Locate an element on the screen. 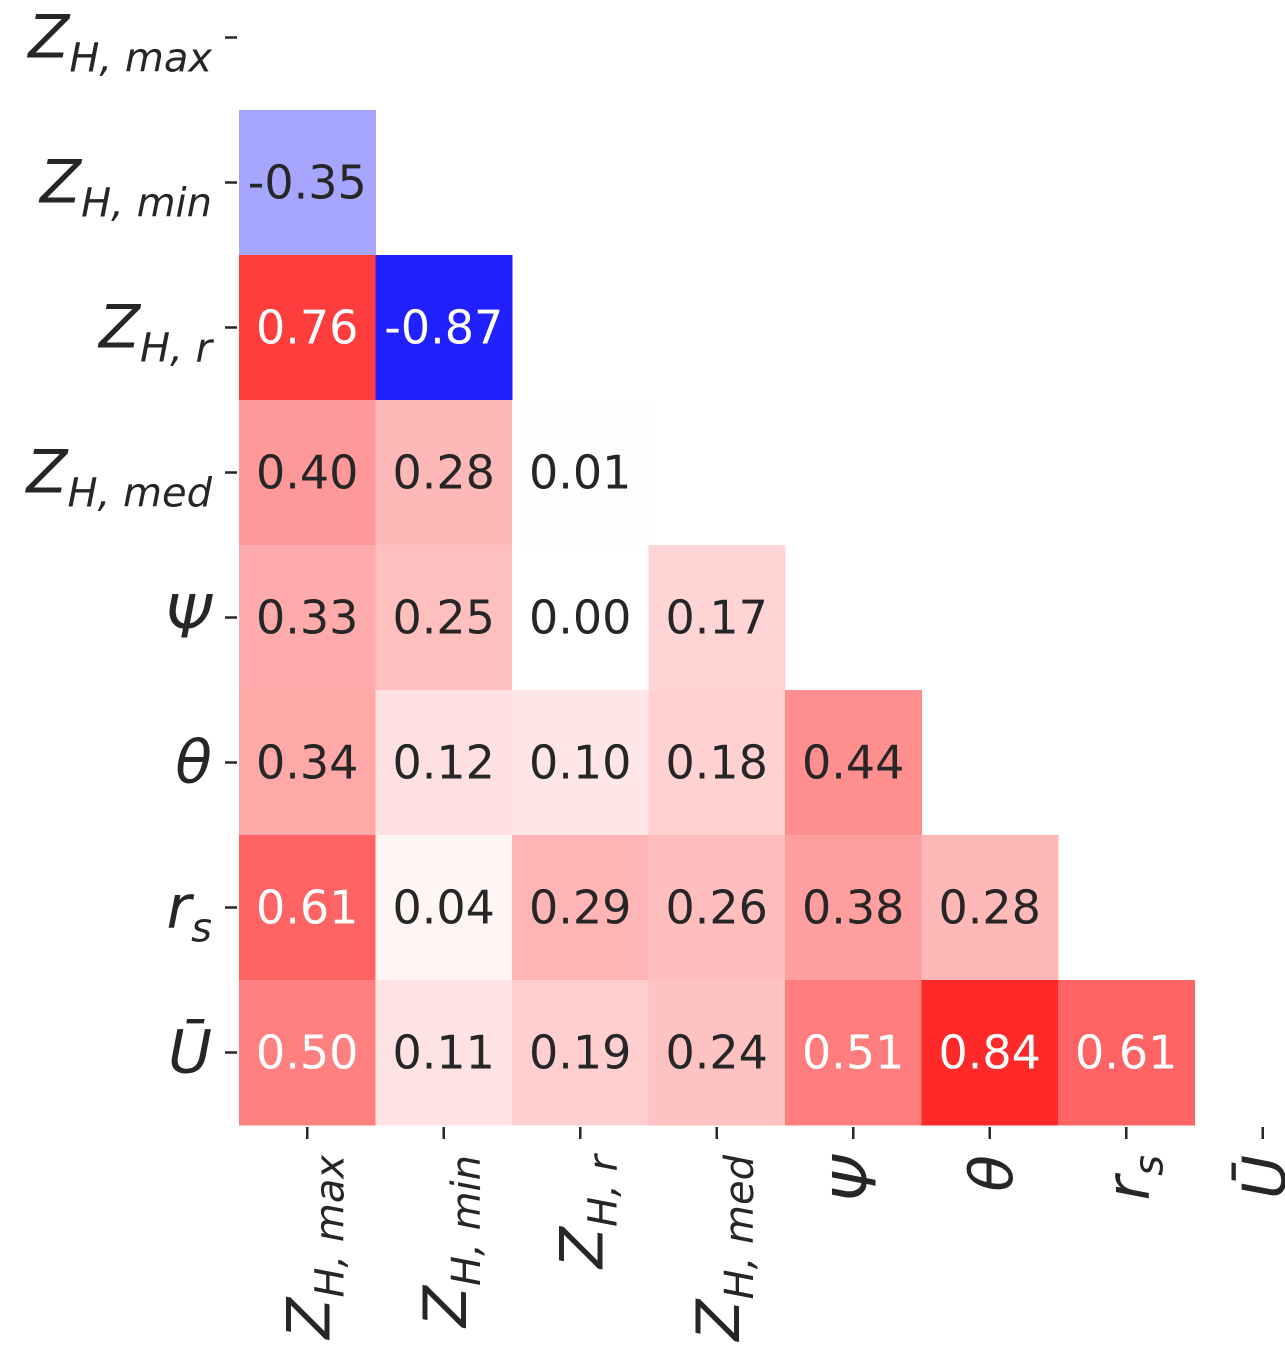  cell-value-label: 0.11 is located at coordinates (444, 1053).